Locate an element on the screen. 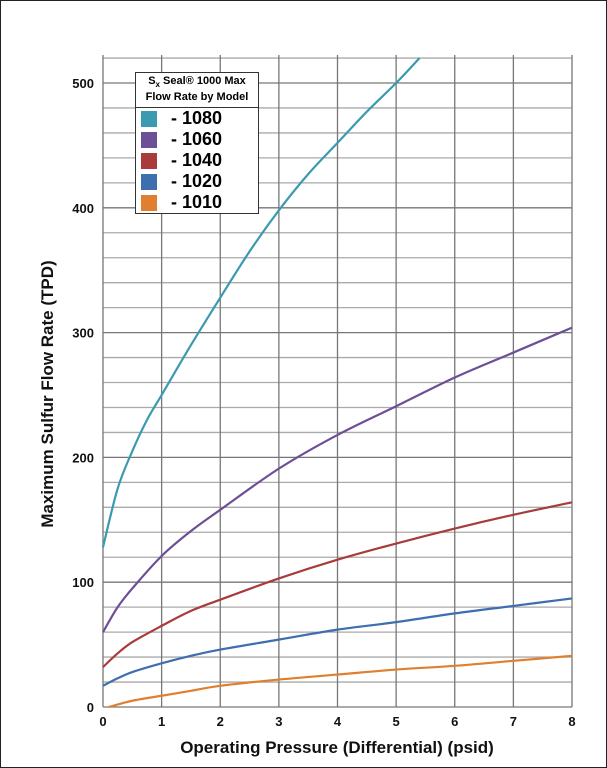  y-tick-label: 200 is located at coordinates (83, 457).